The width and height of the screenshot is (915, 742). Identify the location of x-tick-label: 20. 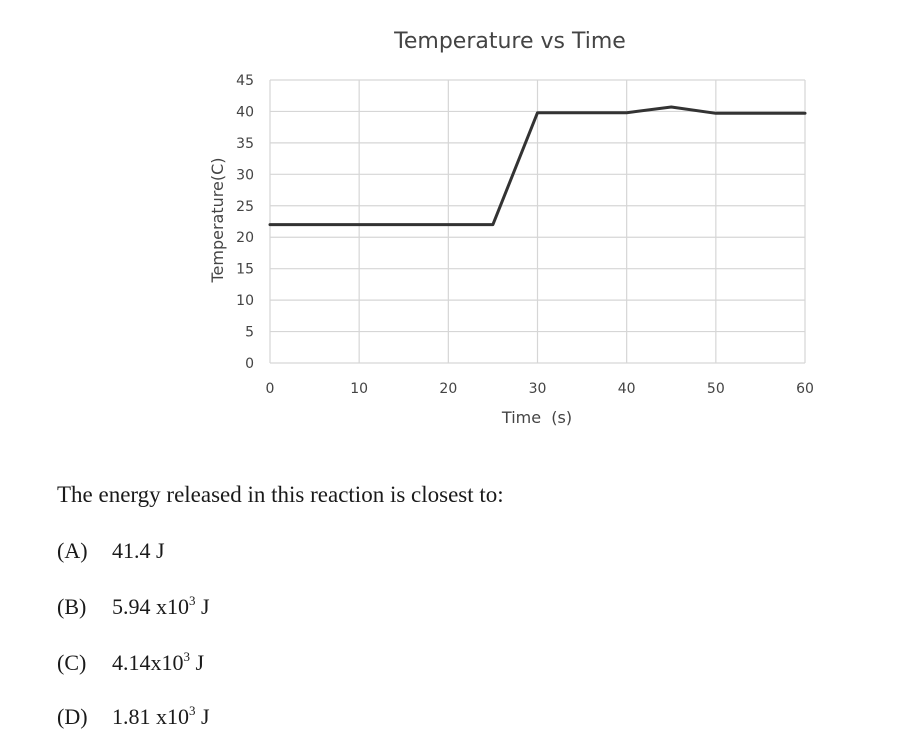
(448, 389).